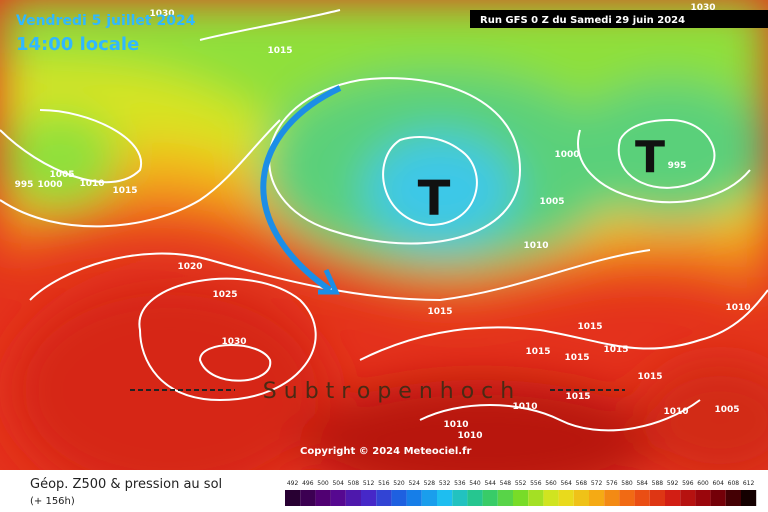 Image resolution: width=768 pixels, height=512 pixels. I want to click on scale-label: 600, so click(703, 483).